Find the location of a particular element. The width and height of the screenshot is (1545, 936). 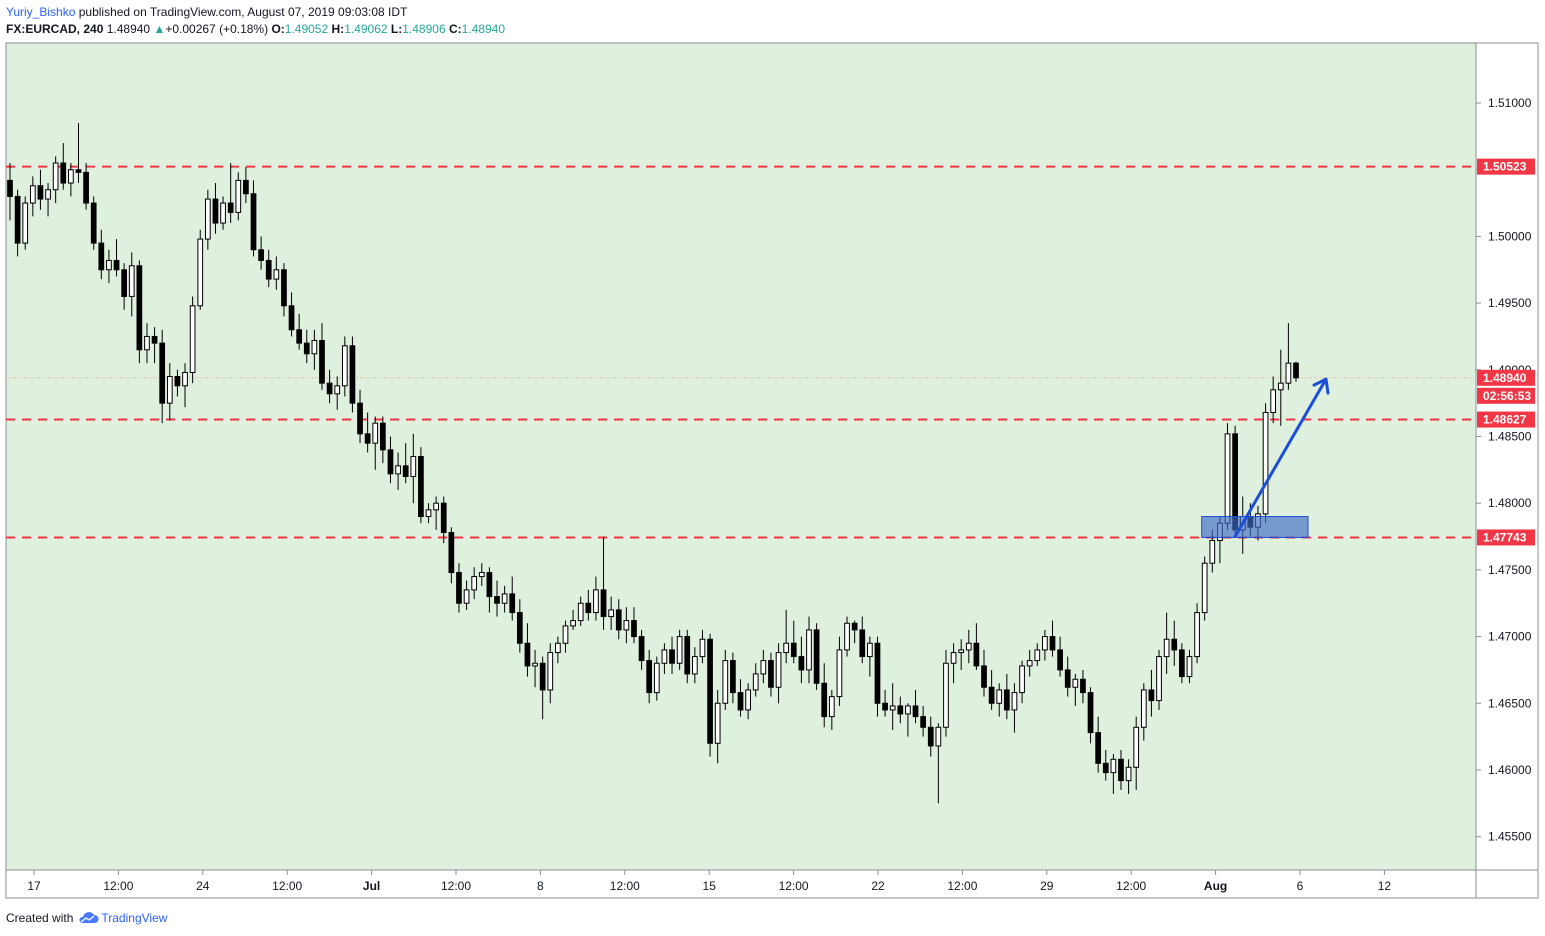

close-label: C: is located at coordinates (455, 29).